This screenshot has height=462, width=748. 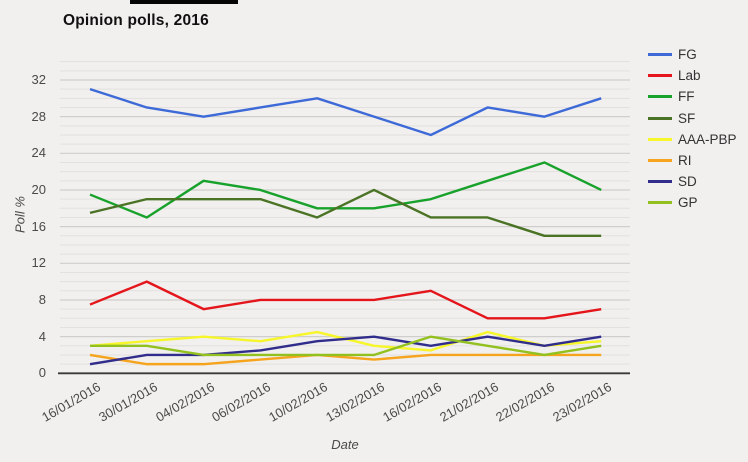 I want to click on legend-label-FF: FF, so click(x=686, y=97).